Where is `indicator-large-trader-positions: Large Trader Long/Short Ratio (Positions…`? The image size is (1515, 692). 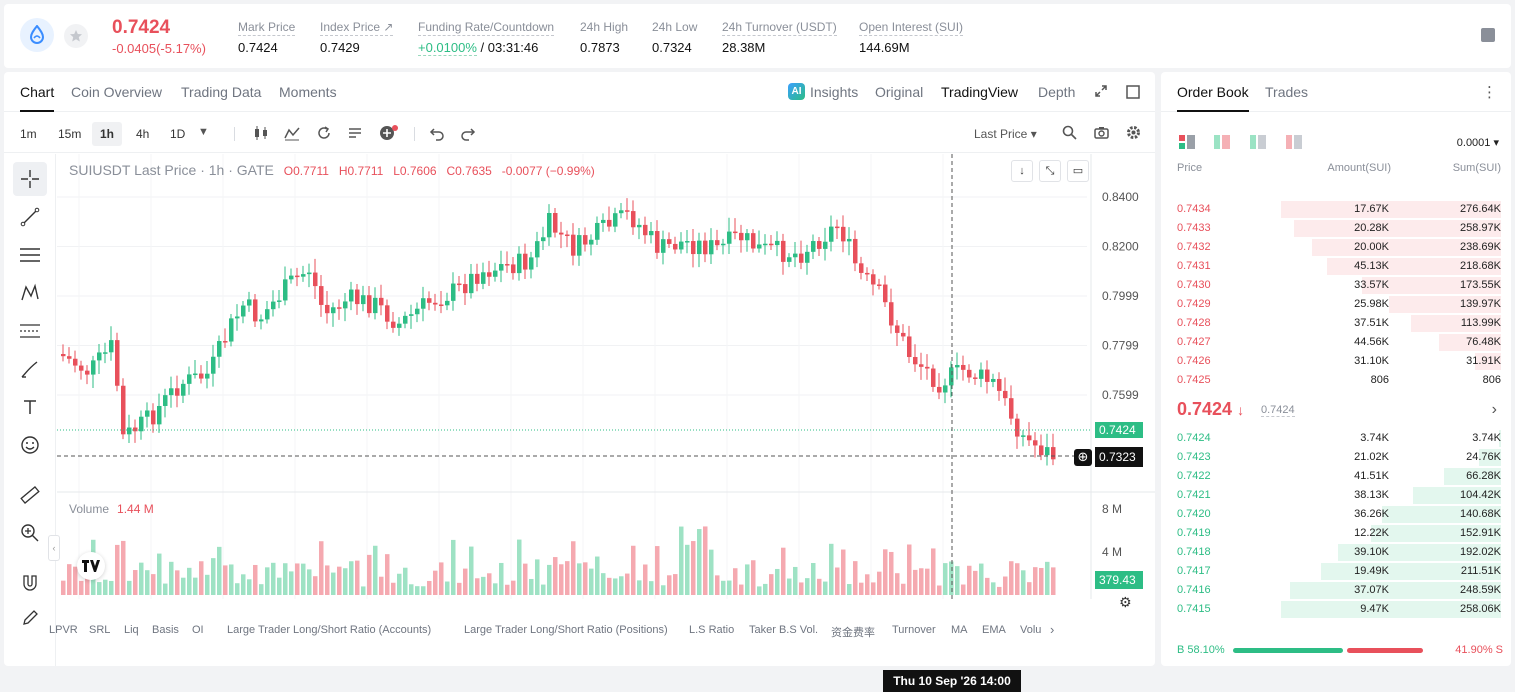
indicator-large-trader-positions: Large Trader Long/Short Ratio (Positions… is located at coordinates (566, 630).